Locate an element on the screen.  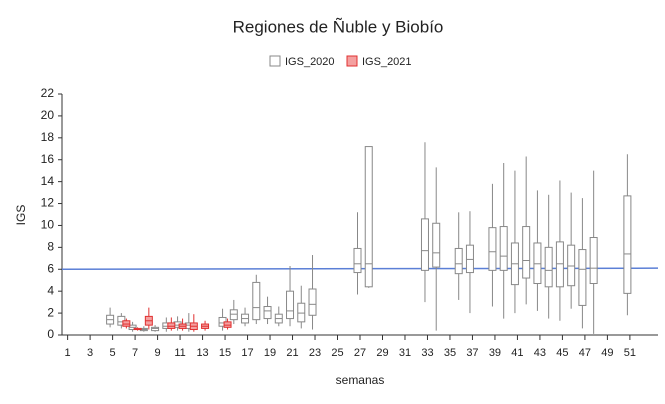
chart-title: Regiones de Ñuble y Biobío is located at coordinates (338, 26).